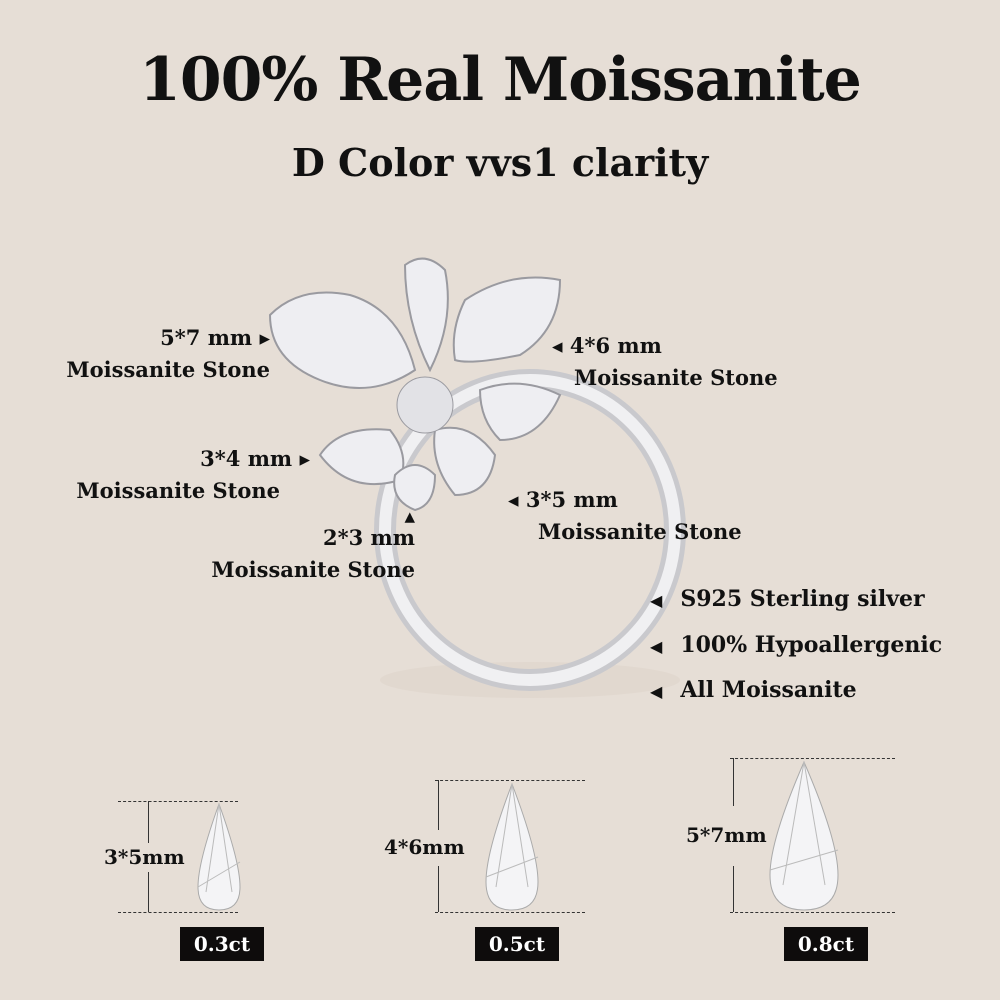  What do you see at coordinates (369, 537) in the screenshot?
I see `callout-size: 2*3 mm` at bounding box center [369, 537].